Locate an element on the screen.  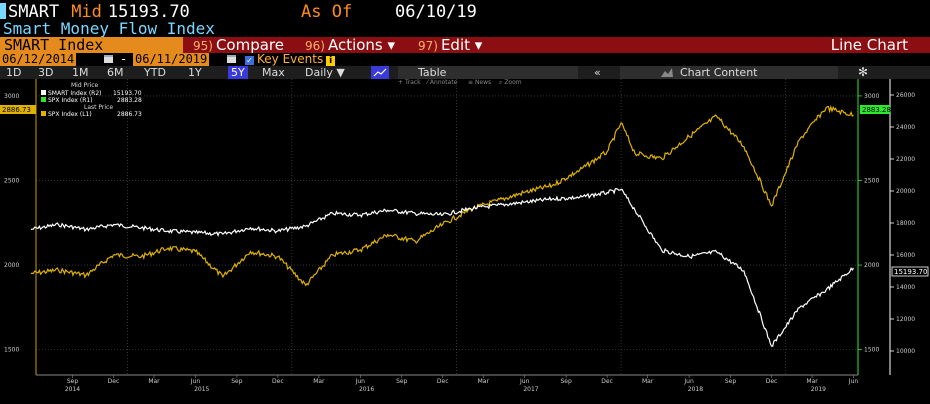
zoom-tool: ⌕ Zoom is located at coordinates (510, 82).